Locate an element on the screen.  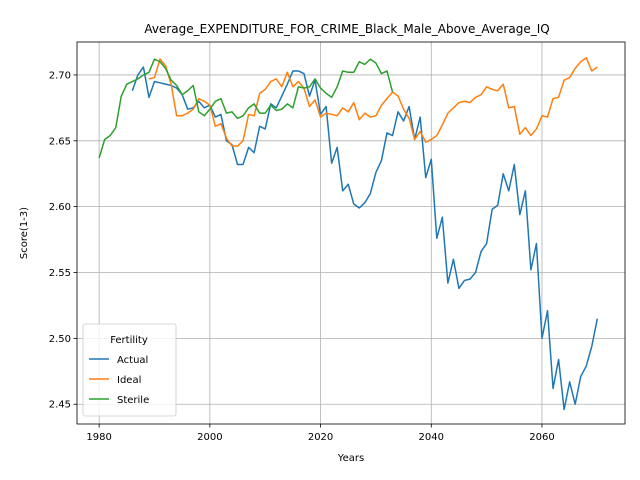
x-axis-label: Years is located at coordinates (350, 458).